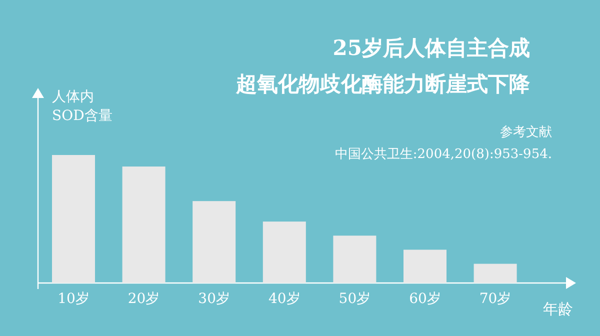  Describe the element at coordinates (214, 299) in the screenshot. I see `x-tick-label: 30岁` at that location.